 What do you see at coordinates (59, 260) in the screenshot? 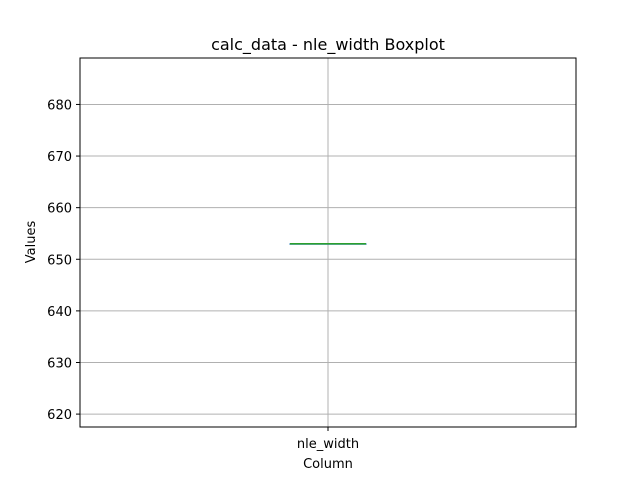
I see `y-tick-label: 650` at bounding box center [59, 260].